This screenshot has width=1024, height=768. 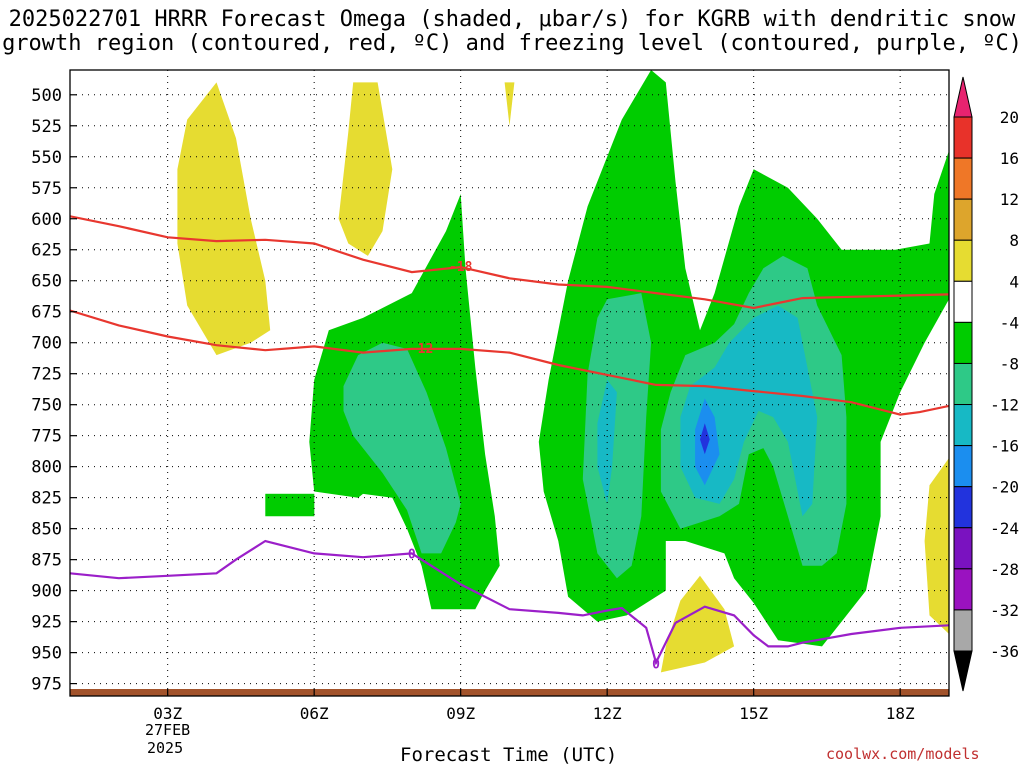 What do you see at coordinates (607, 713) in the screenshot?
I see `x-tick-label: 12Z` at bounding box center [607, 713].